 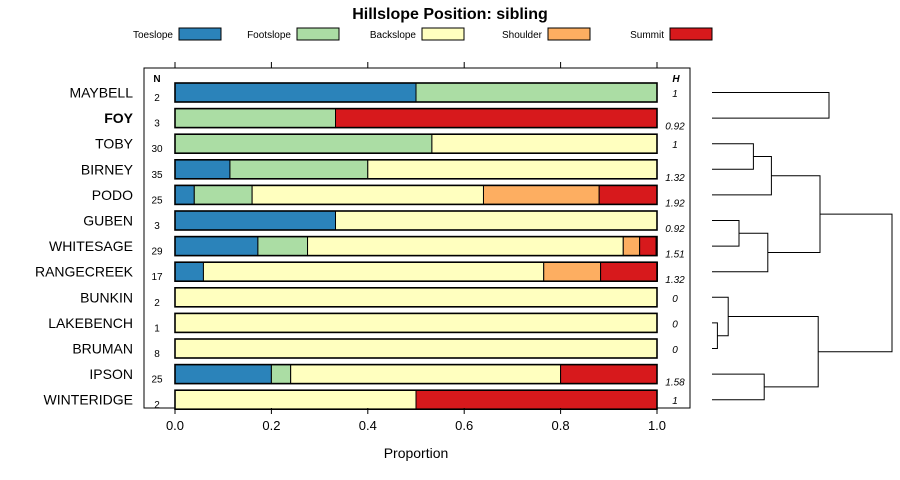 I want to click on legend-label-shoulder: Shoulder, so click(x=522, y=35).